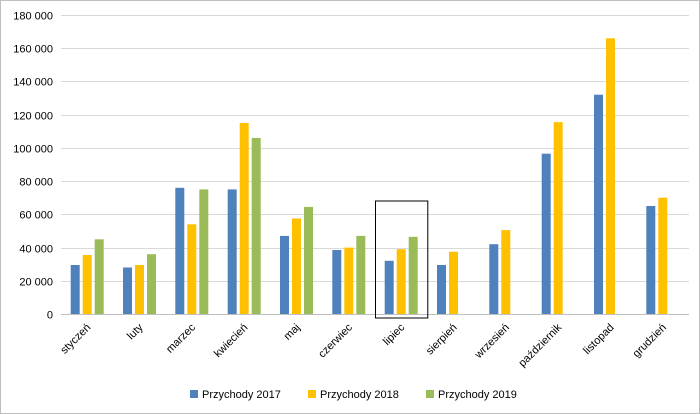 This screenshot has width=700, height=414. What do you see at coordinates (36, 283) in the screenshot?
I see `y-tick-label: 20 000` at bounding box center [36, 283].